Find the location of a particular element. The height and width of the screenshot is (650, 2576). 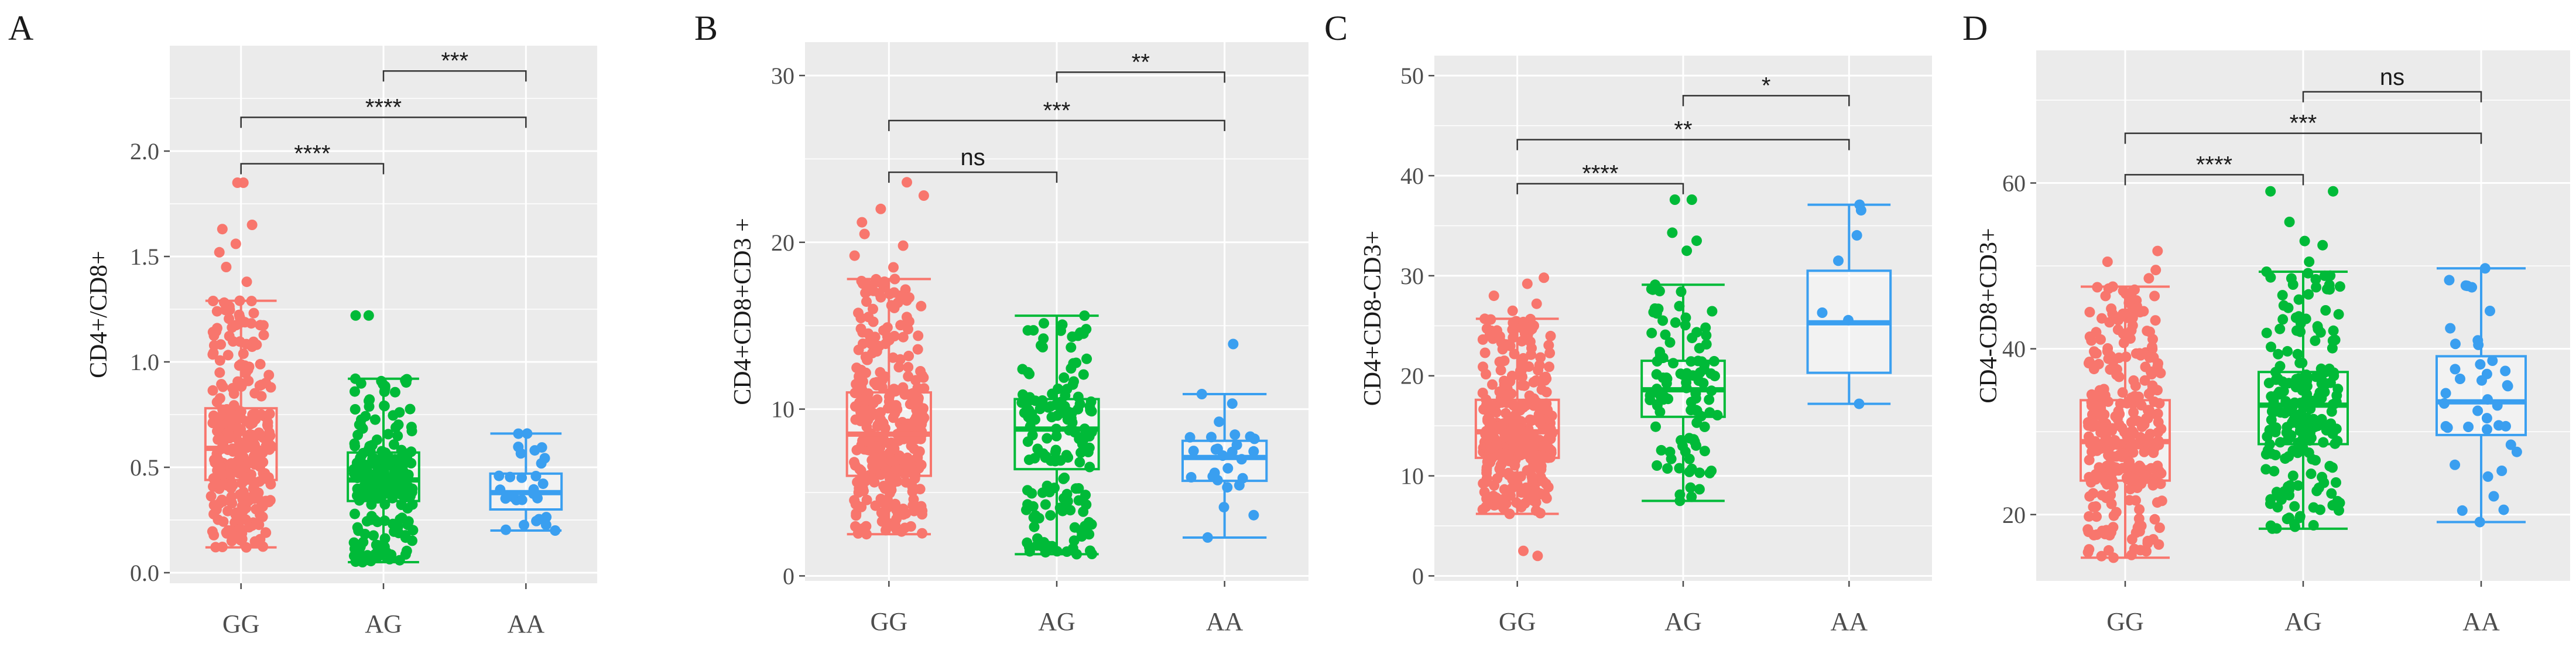

y-tick-label: 0.0 is located at coordinates (144, 573).